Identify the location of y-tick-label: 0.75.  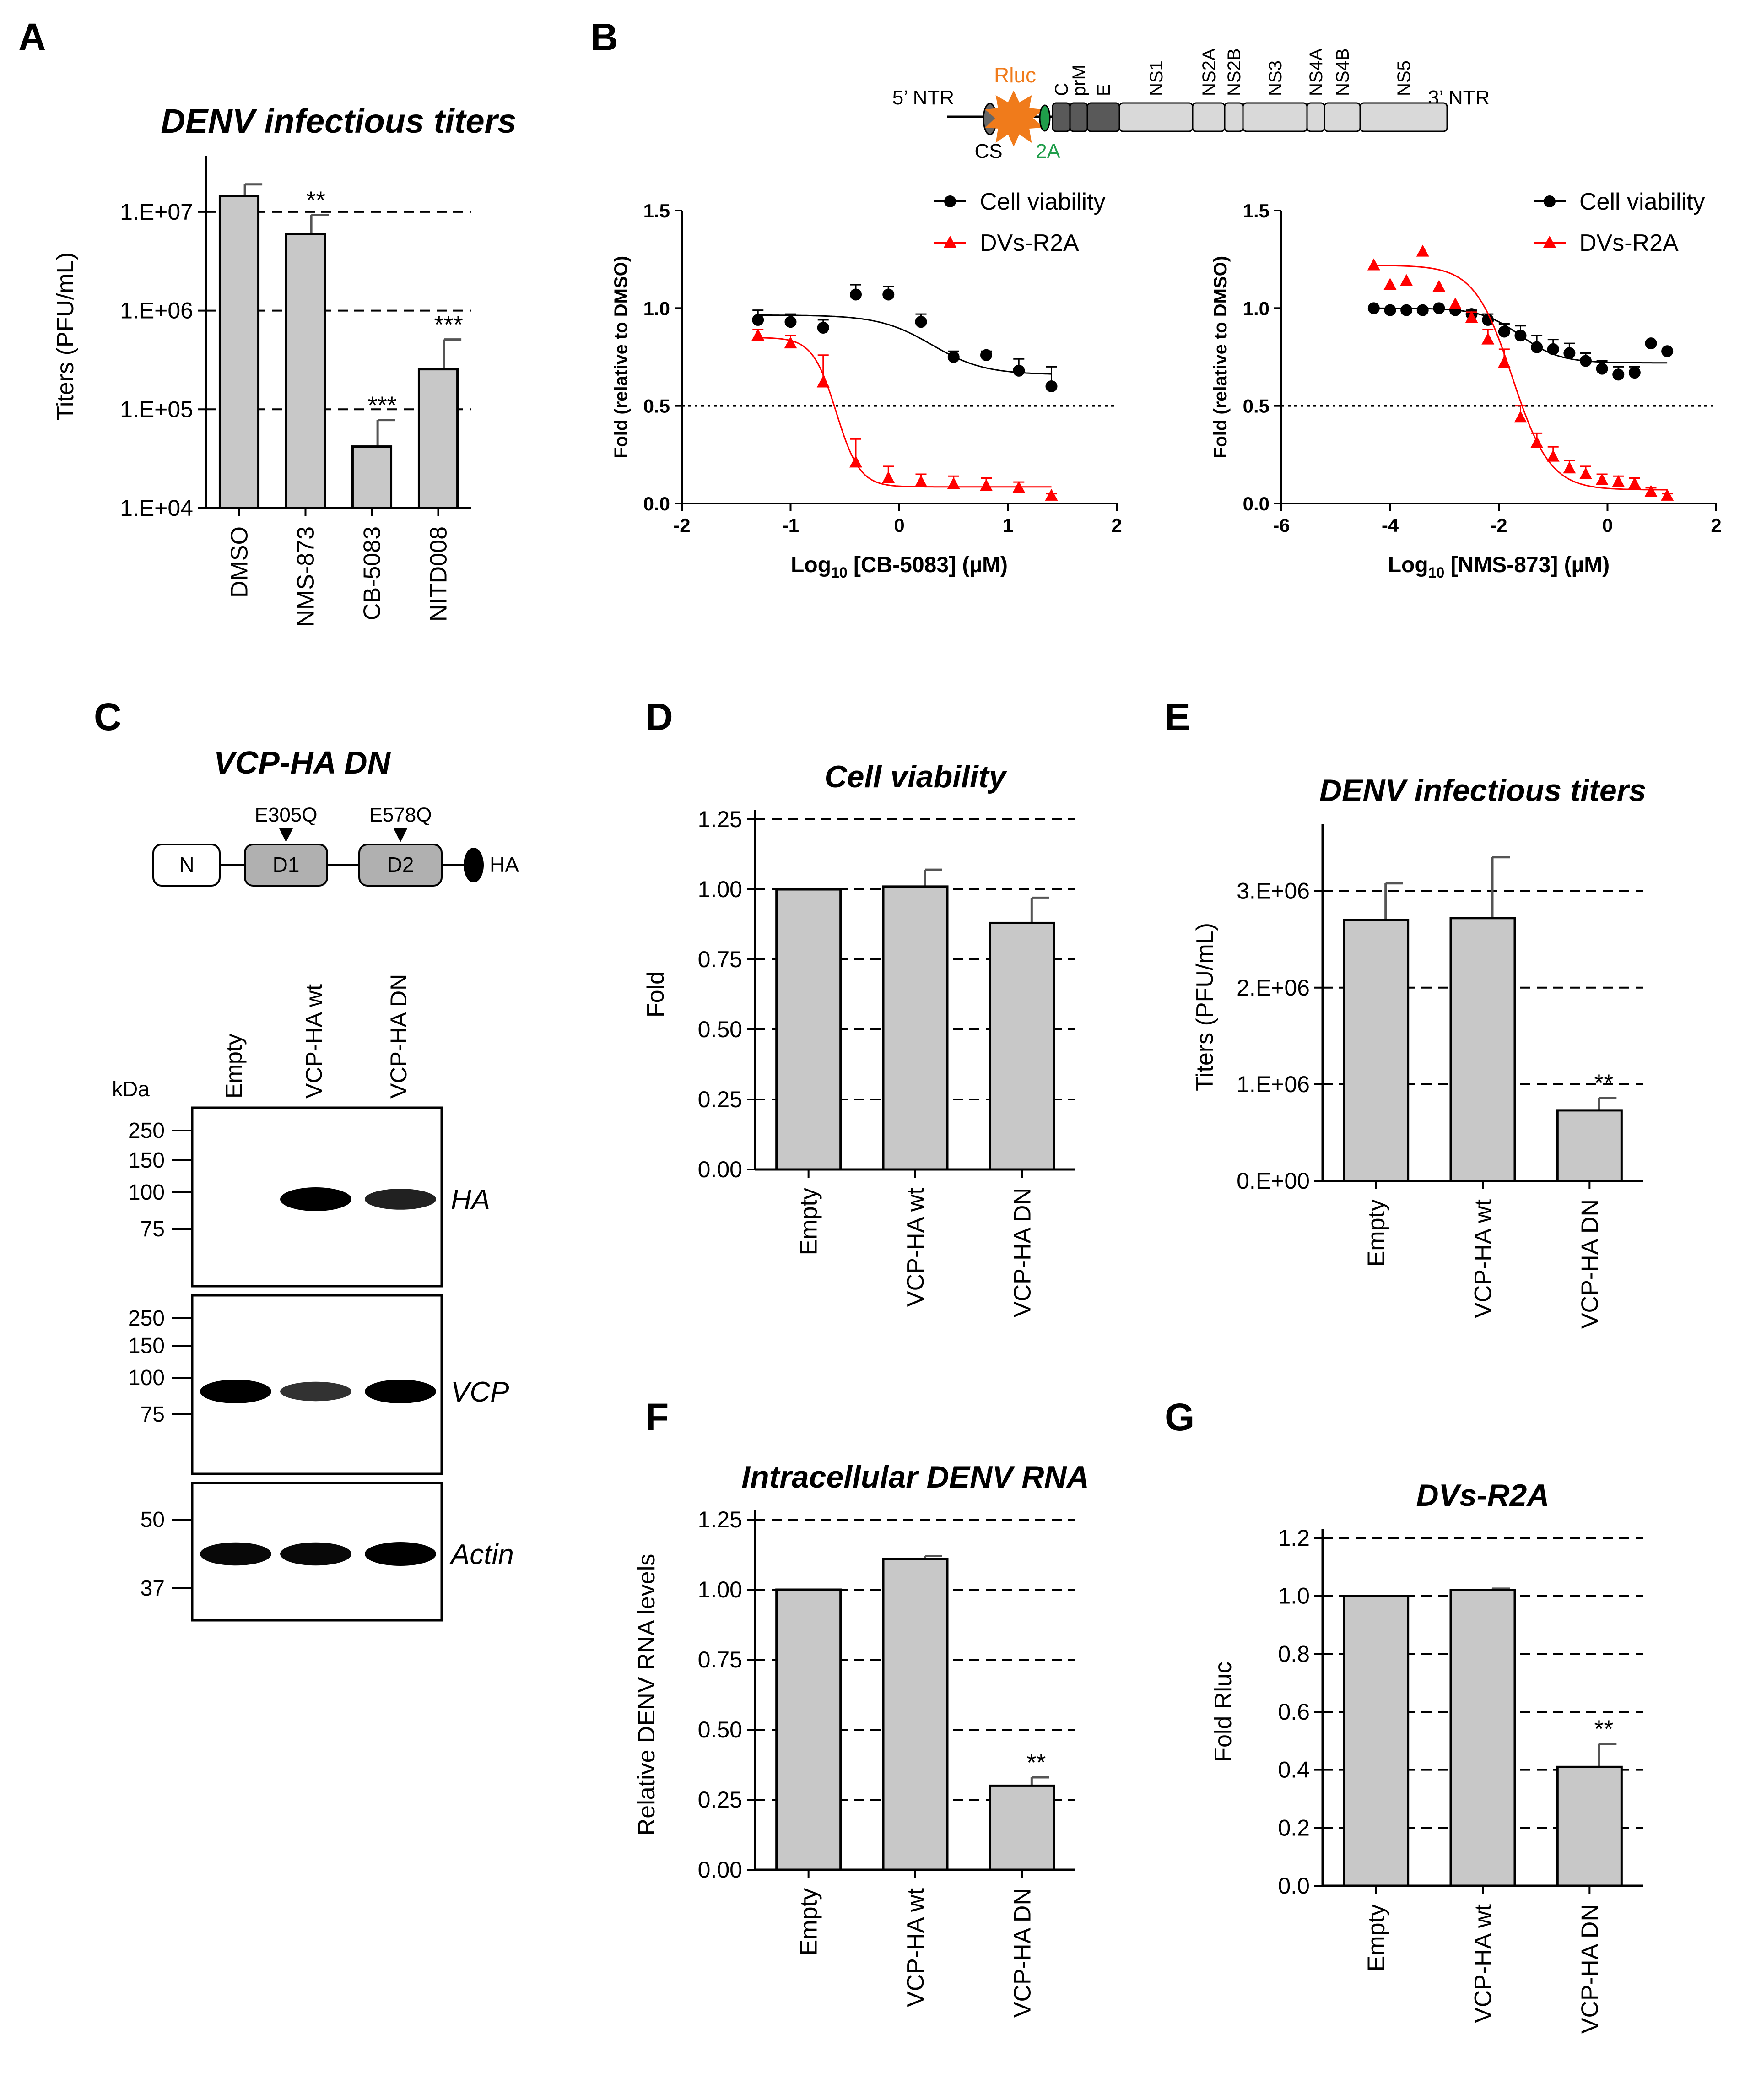
(720, 959).